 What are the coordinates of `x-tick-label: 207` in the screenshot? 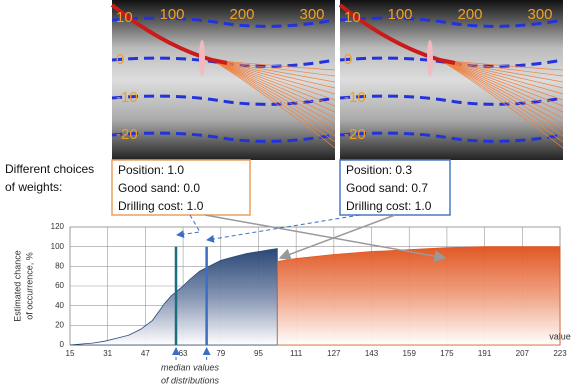 It's located at (523, 353).